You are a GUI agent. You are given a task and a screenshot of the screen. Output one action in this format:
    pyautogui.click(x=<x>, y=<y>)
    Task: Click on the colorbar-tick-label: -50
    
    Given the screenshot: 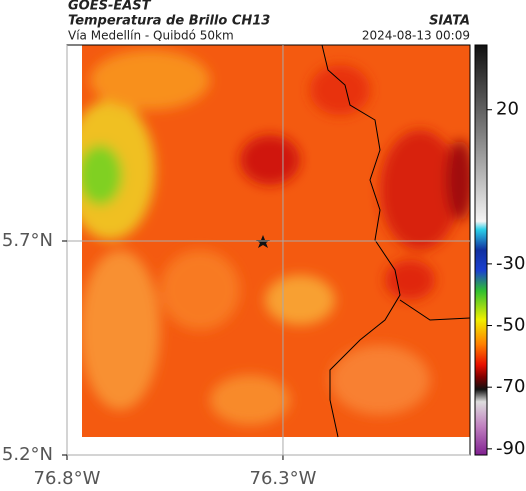 What is the action you would take?
    pyautogui.click(x=510, y=325)
    